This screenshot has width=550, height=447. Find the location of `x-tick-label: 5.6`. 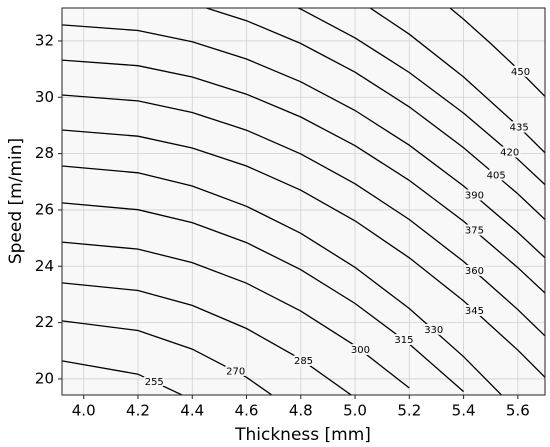

x-tick-label: 5.6 is located at coordinates (518, 411).